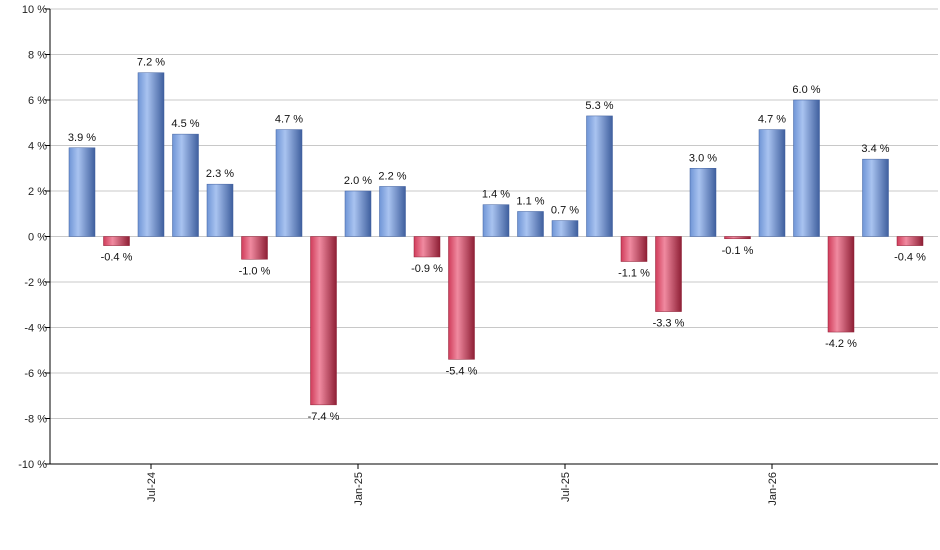 This screenshot has height=550, width=940. I want to click on data-label: -1.1 %, so click(634, 274).